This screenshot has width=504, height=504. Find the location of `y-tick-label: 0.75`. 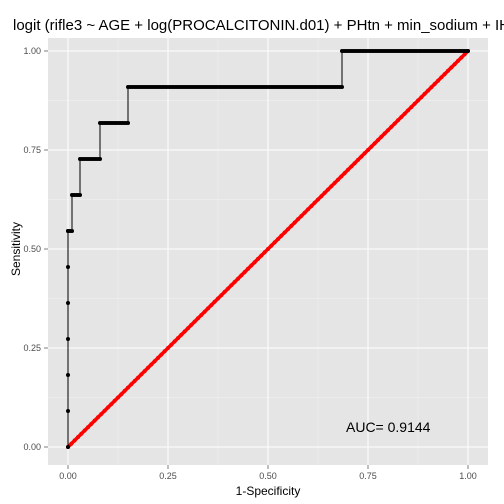

y-tick-label: 0.75 is located at coordinates (32, 150).